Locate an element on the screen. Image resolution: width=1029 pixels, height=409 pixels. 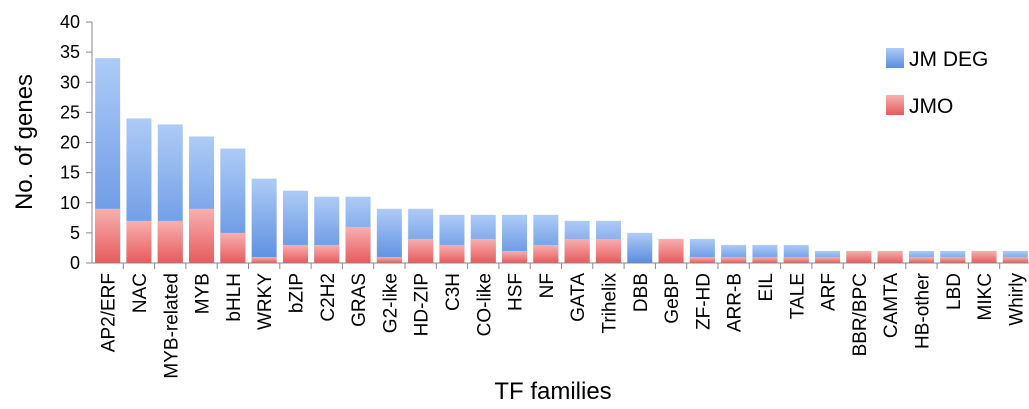
x-tick-label: NAC is located at coordinates (140, 293).